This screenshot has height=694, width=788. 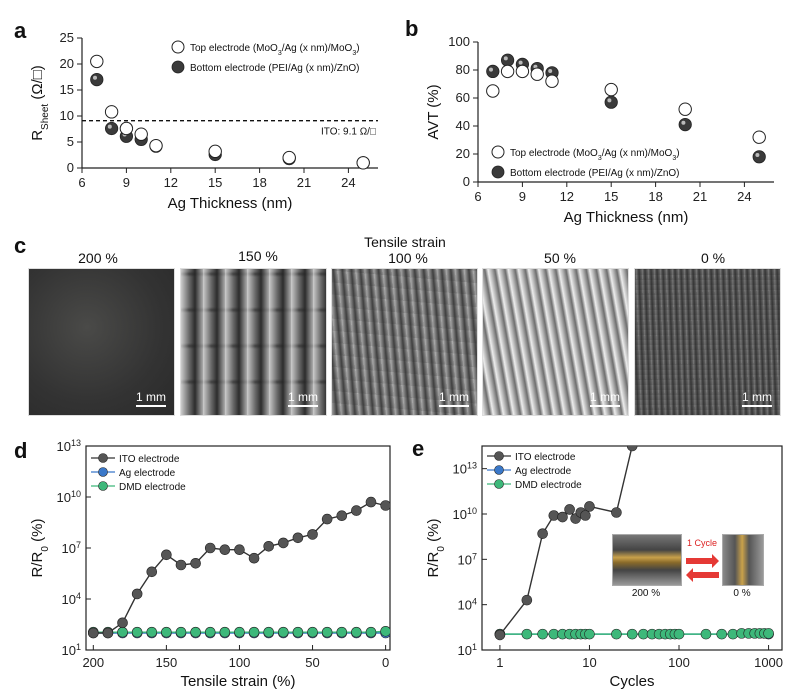 What do you see at coordinates (93, 662) in the screenshot?
I see `x-tick-label: 200` at bounding box center [93, 662].